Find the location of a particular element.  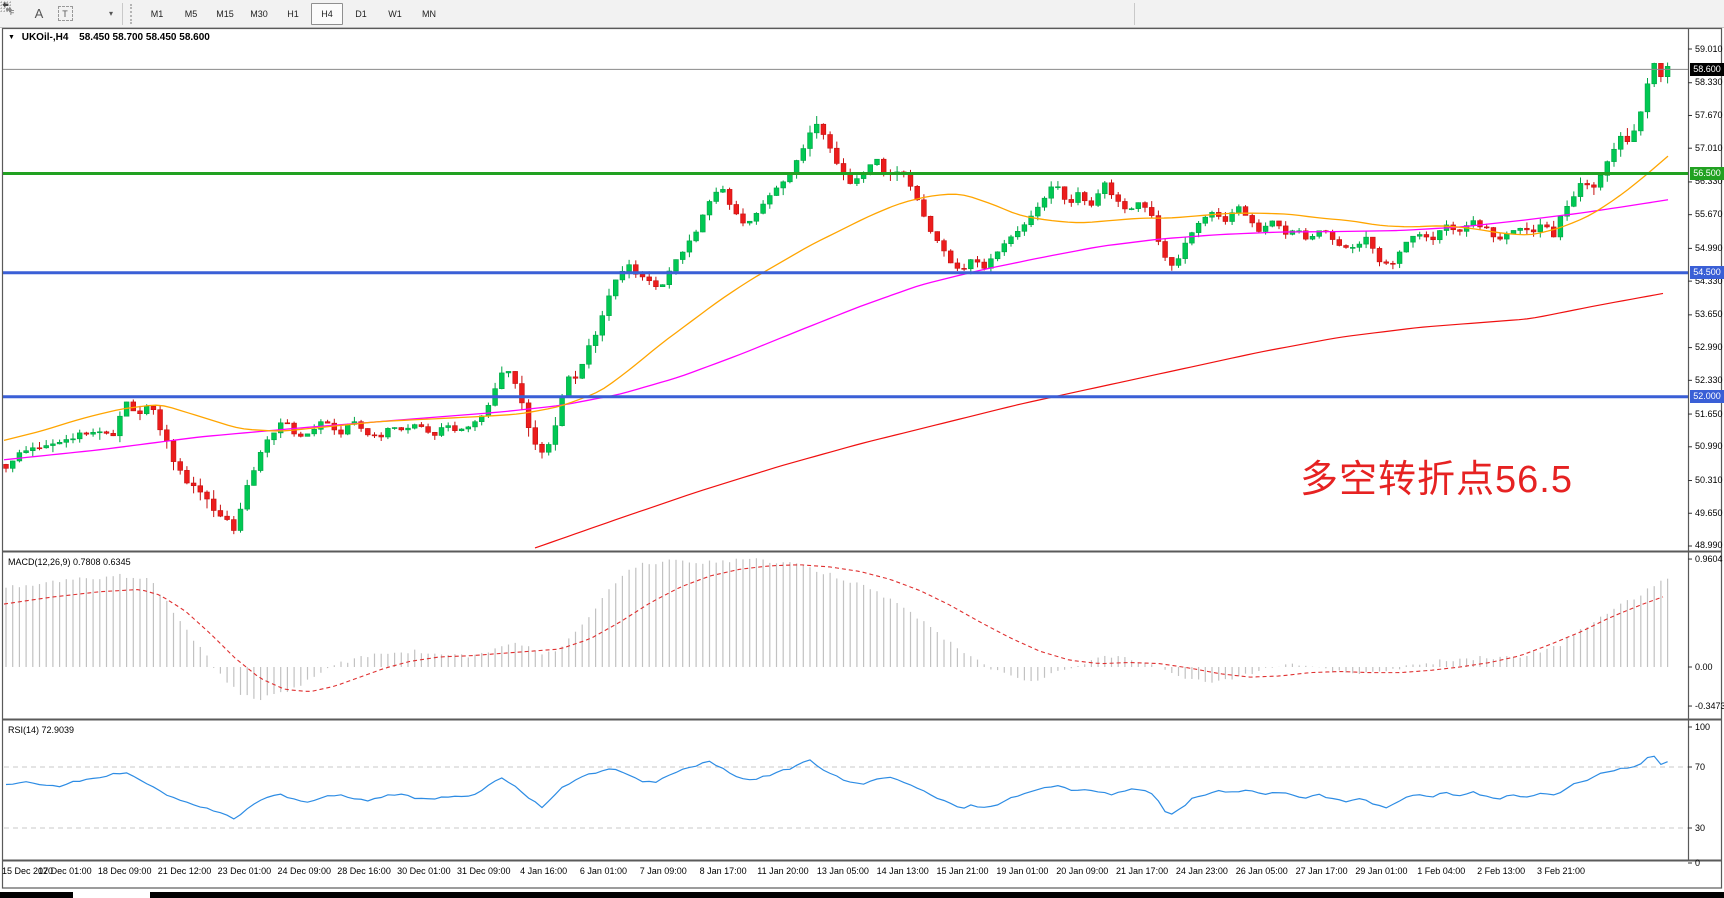

timeframe-button-d1: D1 is located at coordinates (361, 13).